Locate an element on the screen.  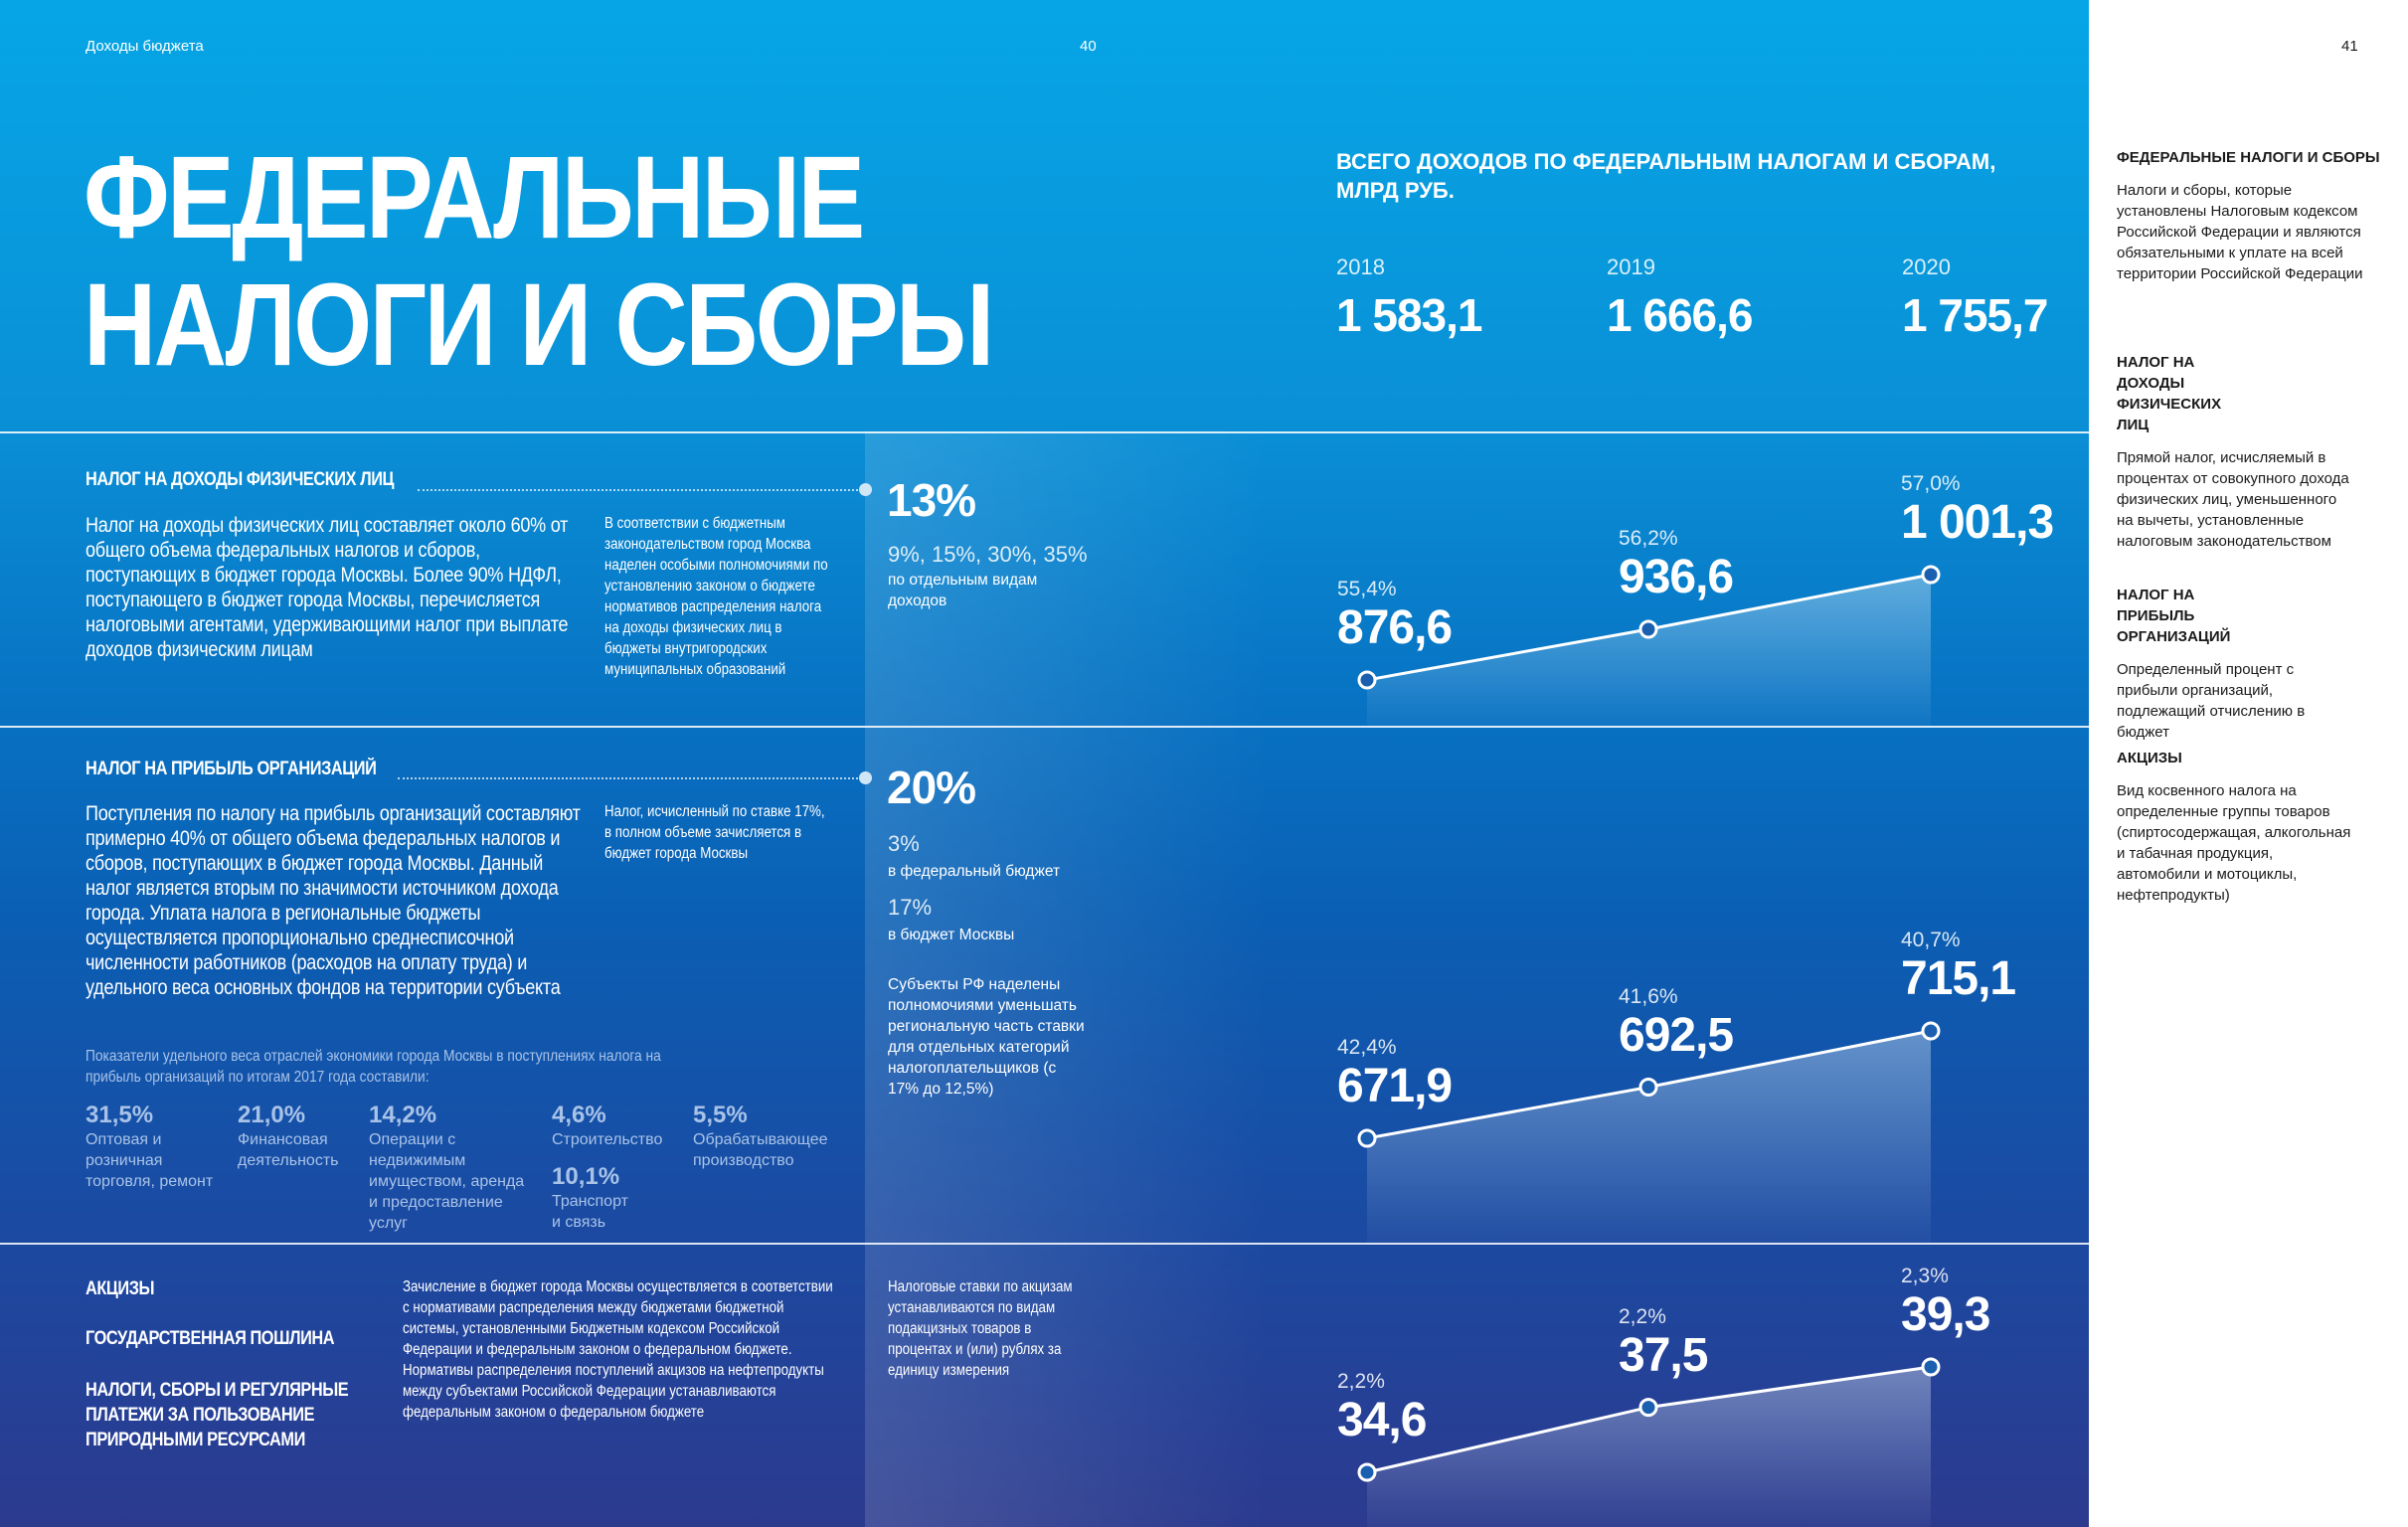
stat-value: 4,6% is located at coordinates (579, 1115).